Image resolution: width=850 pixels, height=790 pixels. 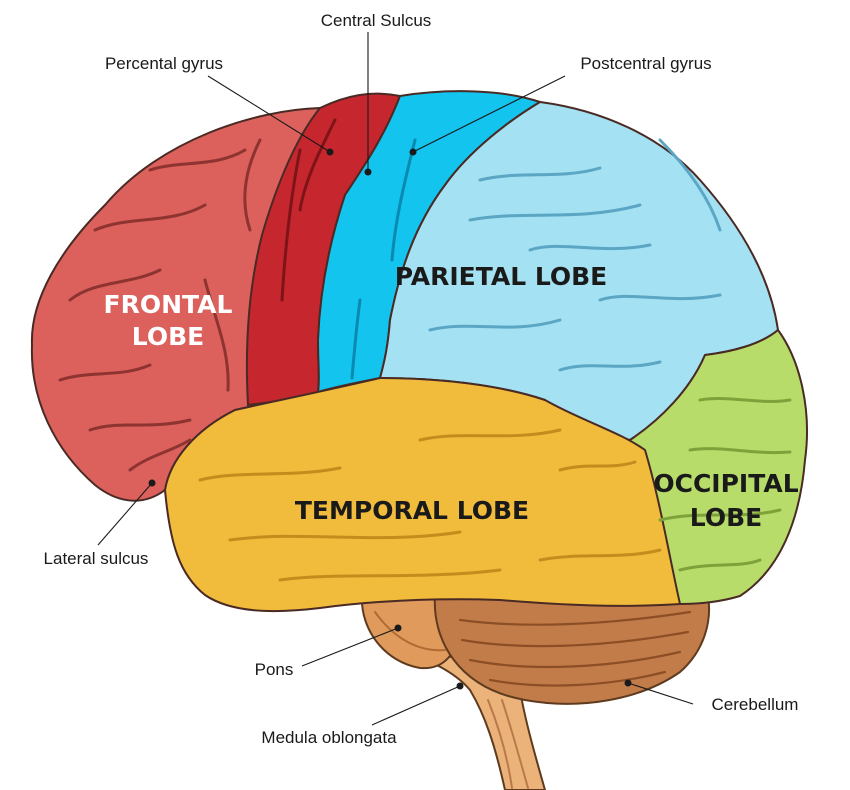 What do you see at coordinates (460, 686) in the screenshot?
I see `medulla-marker` at bounding box center [460, 686].